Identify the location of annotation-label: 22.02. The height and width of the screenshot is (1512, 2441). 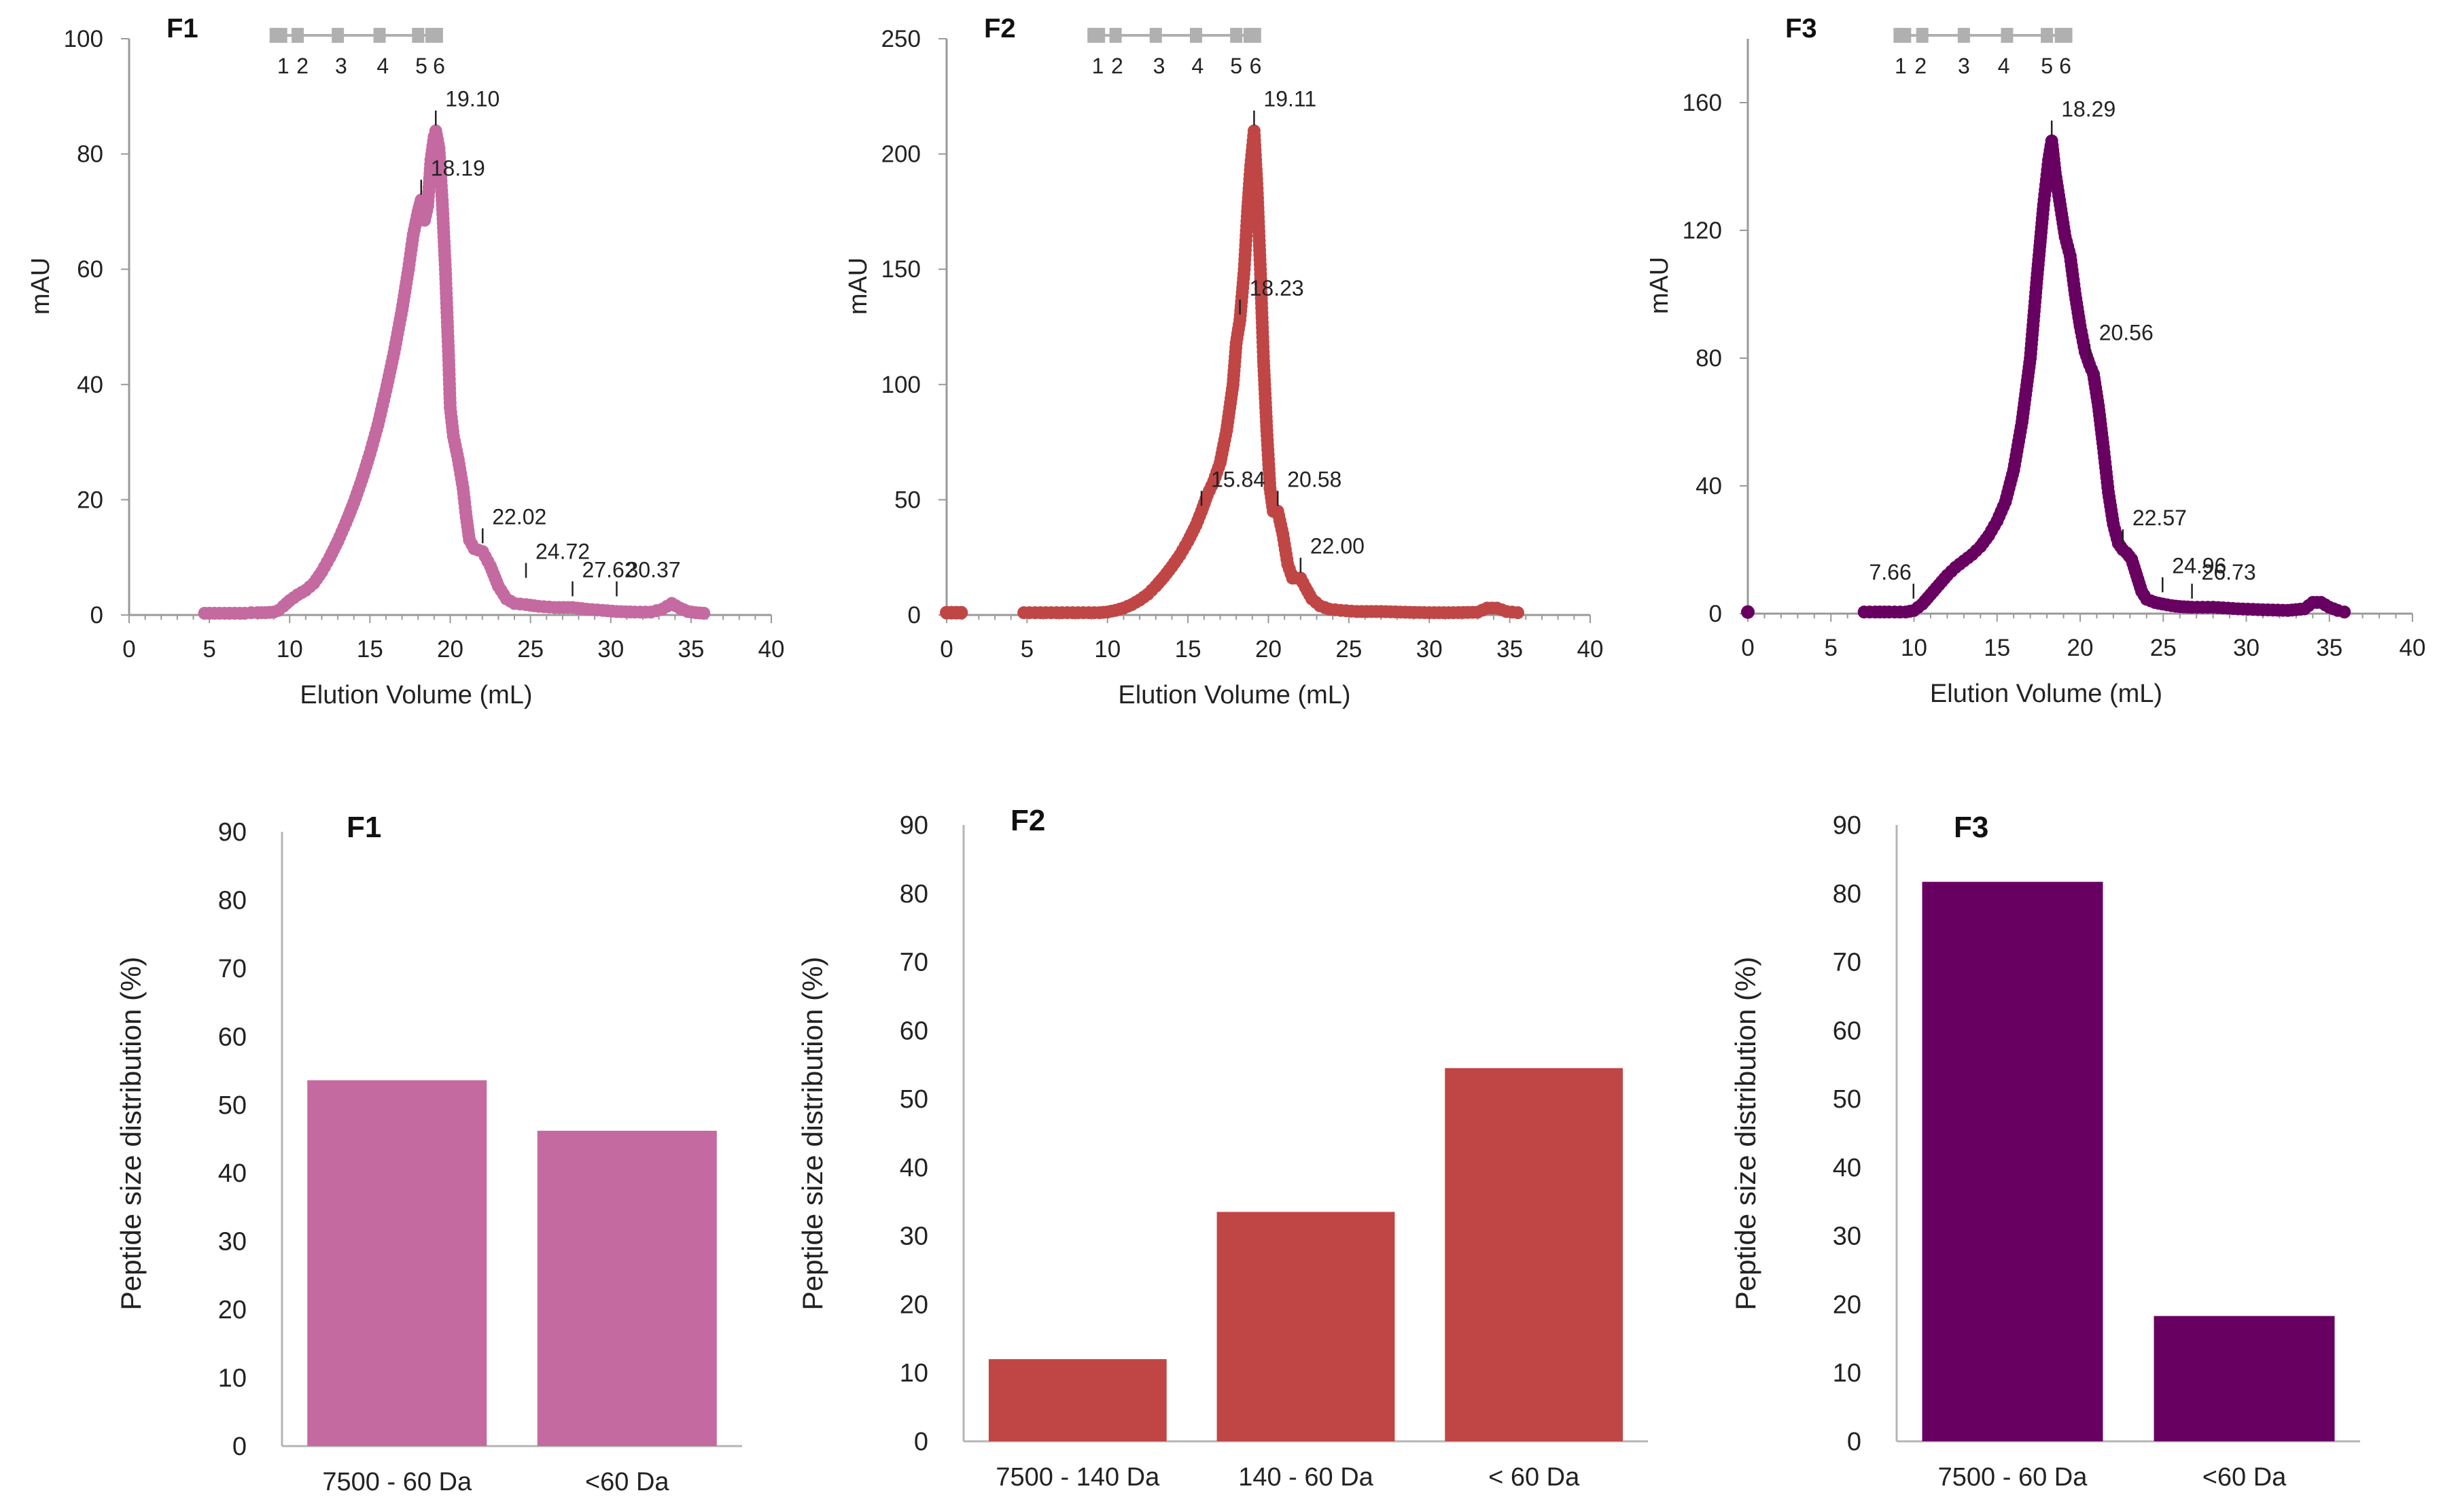
(519, 516).